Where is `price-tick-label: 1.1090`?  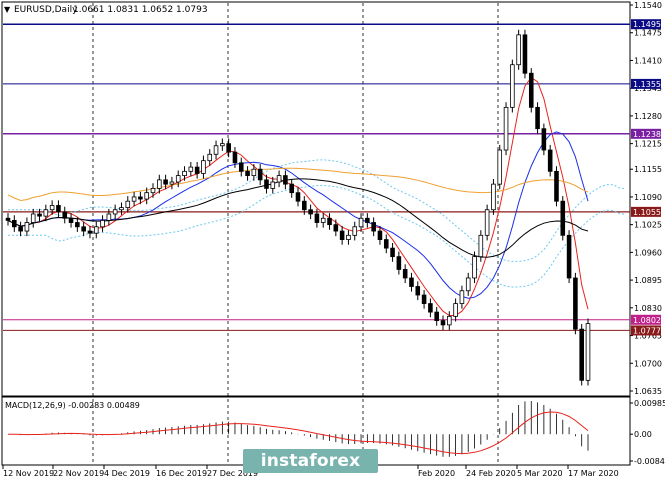 price-tick-label: 1.1090 is located at coordinates (648, 197).